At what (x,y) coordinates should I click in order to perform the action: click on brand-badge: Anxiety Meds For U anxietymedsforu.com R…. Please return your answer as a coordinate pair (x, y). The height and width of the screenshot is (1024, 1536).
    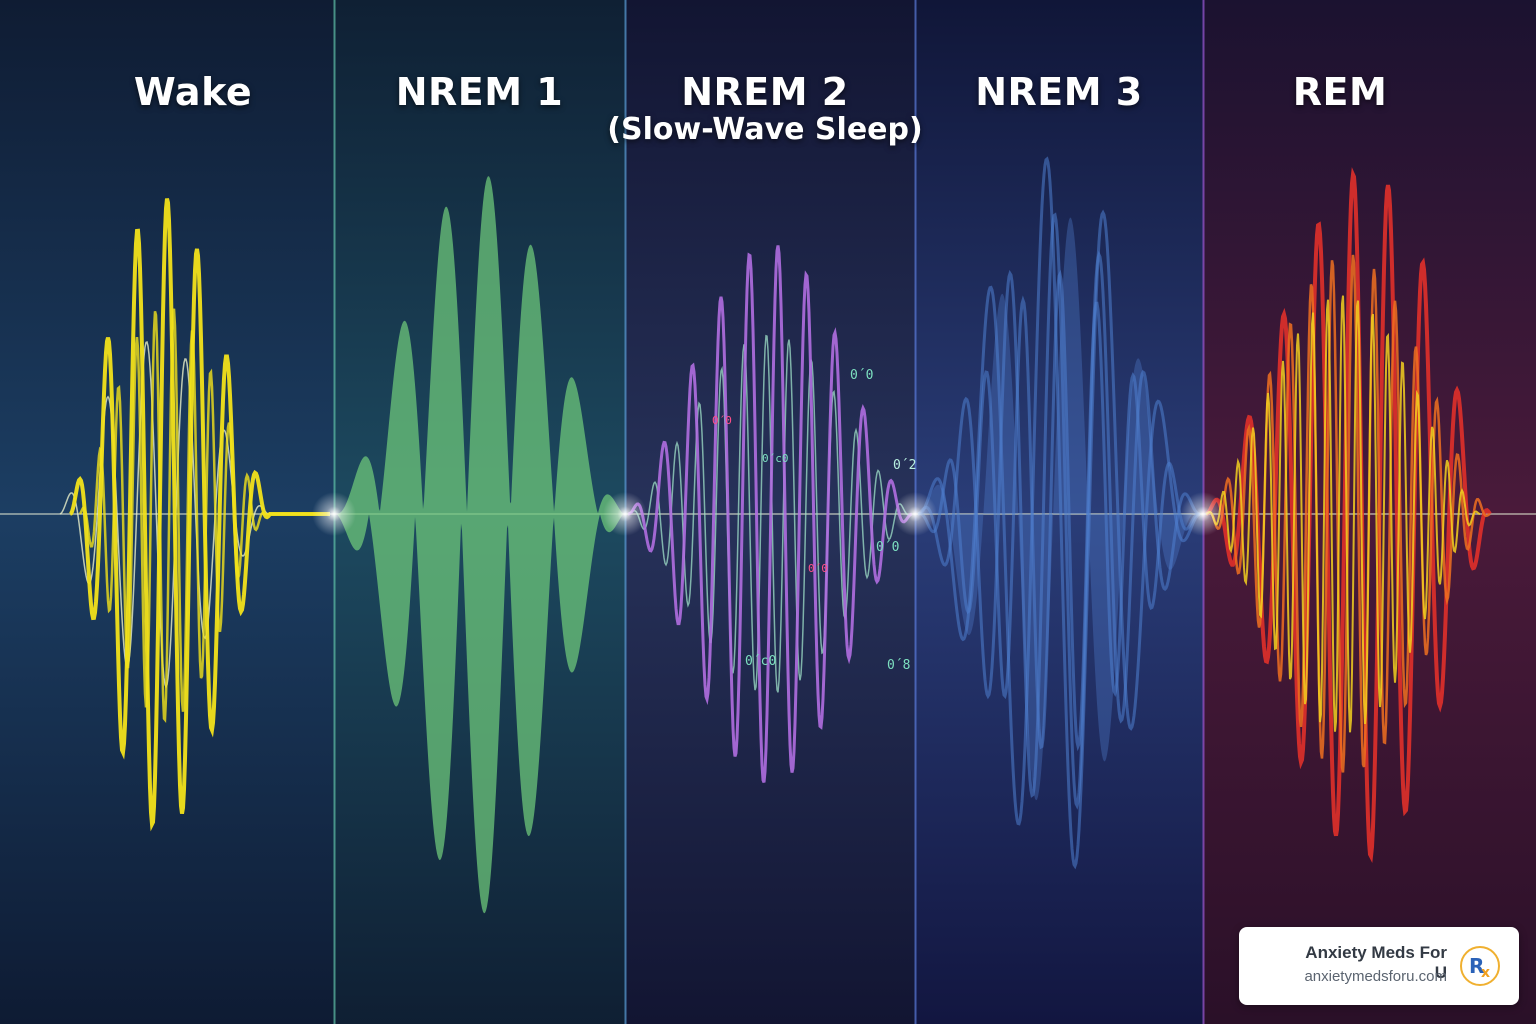
    Looking at the image, I should click on (1379, 966).